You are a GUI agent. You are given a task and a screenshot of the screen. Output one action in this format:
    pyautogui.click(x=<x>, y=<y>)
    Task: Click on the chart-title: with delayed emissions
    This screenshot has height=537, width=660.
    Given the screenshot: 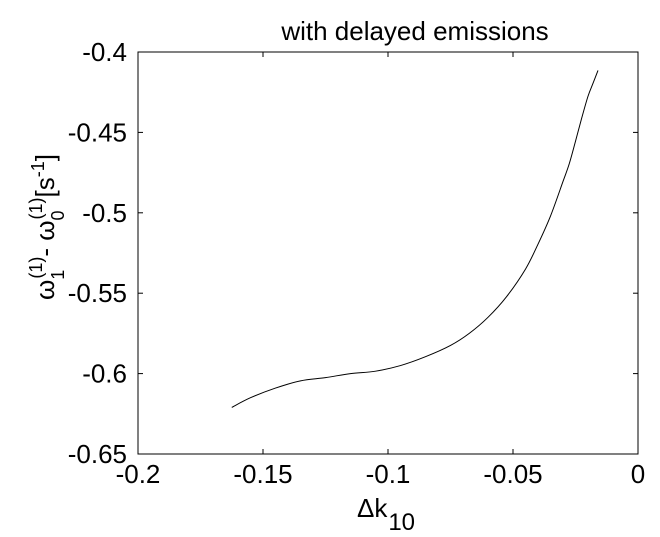 What is the action you would take?
    pyautogui.click(x=414, y=31)
    